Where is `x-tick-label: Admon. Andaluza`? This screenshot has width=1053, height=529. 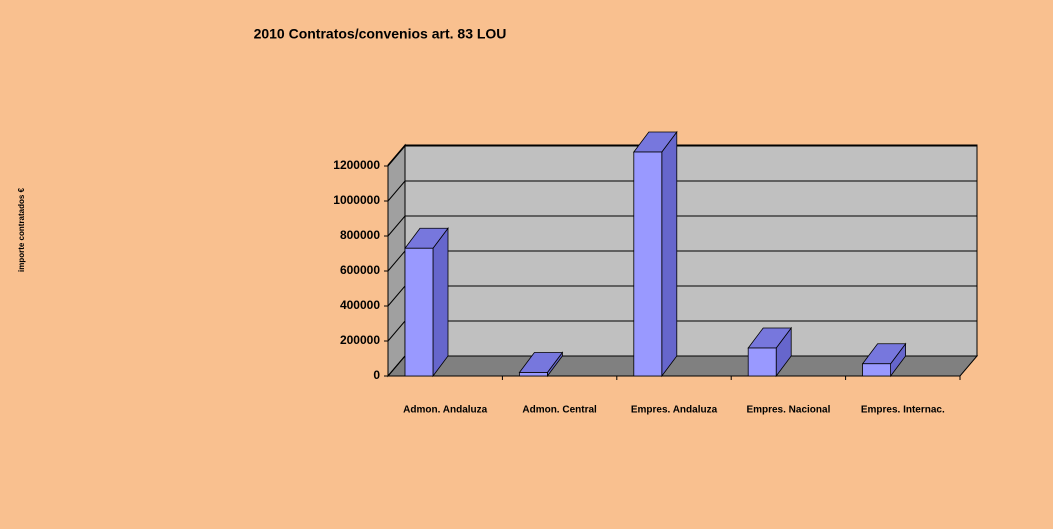
x-tick-label: Admon. Andaluza is located at coordinates (445, 410).